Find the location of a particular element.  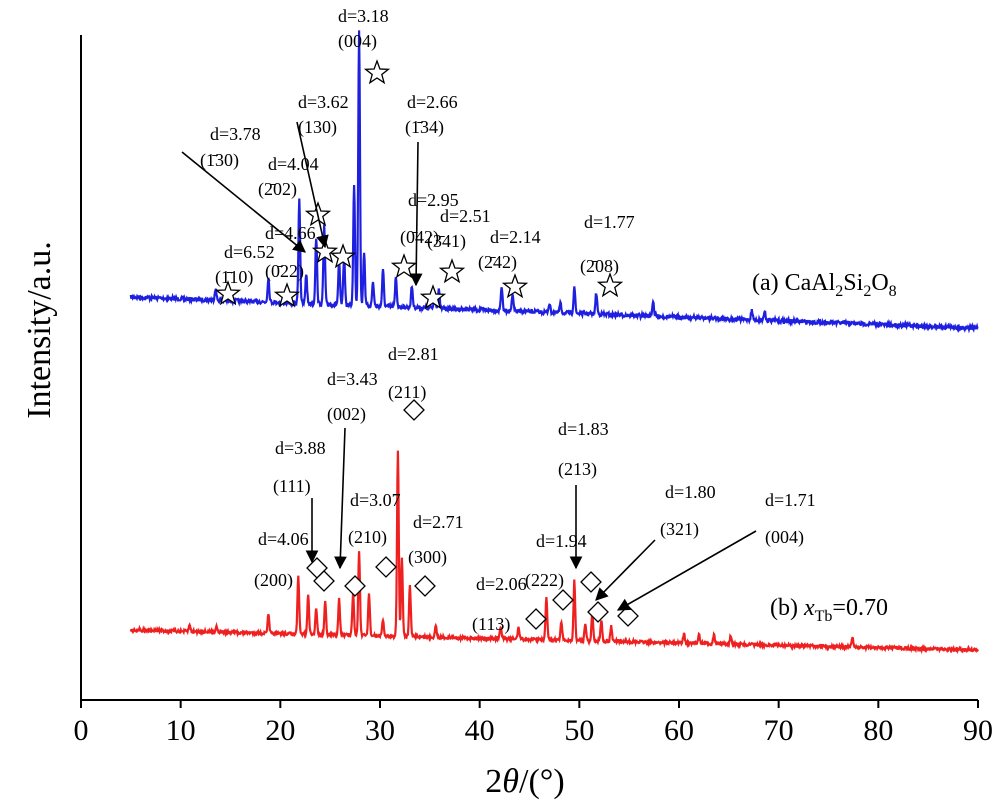

ann-b-6-sub: (213) is located at coordinates (577, 469).